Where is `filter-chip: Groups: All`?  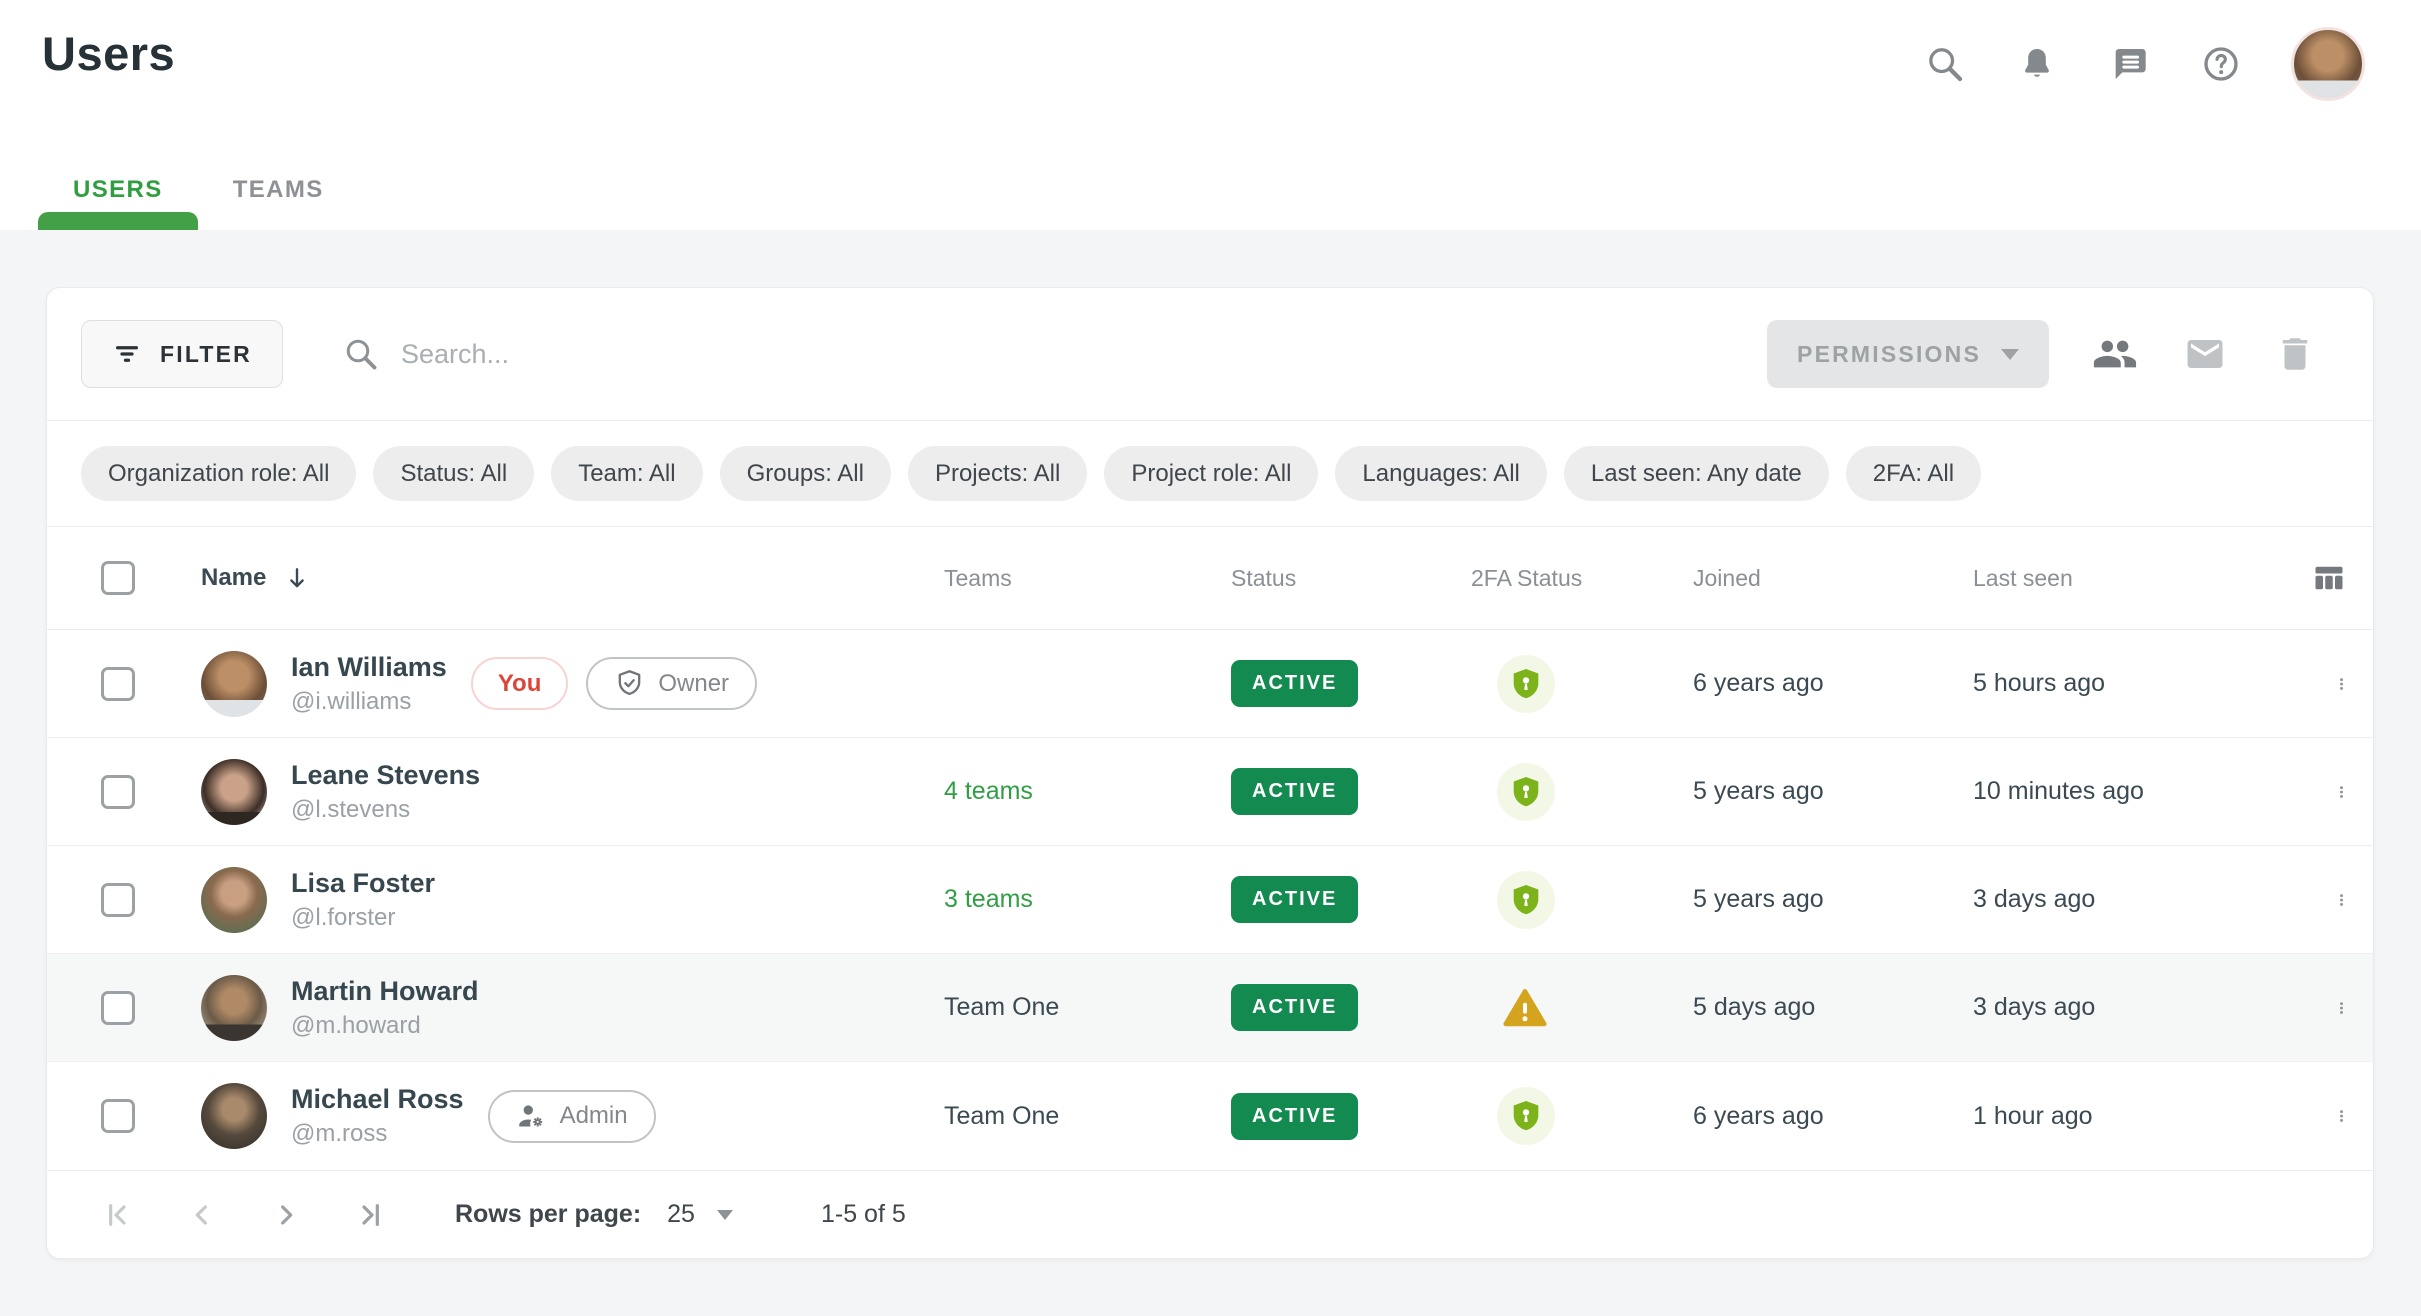
filter-chip: Groups: All is located at coordinates (805, 473).